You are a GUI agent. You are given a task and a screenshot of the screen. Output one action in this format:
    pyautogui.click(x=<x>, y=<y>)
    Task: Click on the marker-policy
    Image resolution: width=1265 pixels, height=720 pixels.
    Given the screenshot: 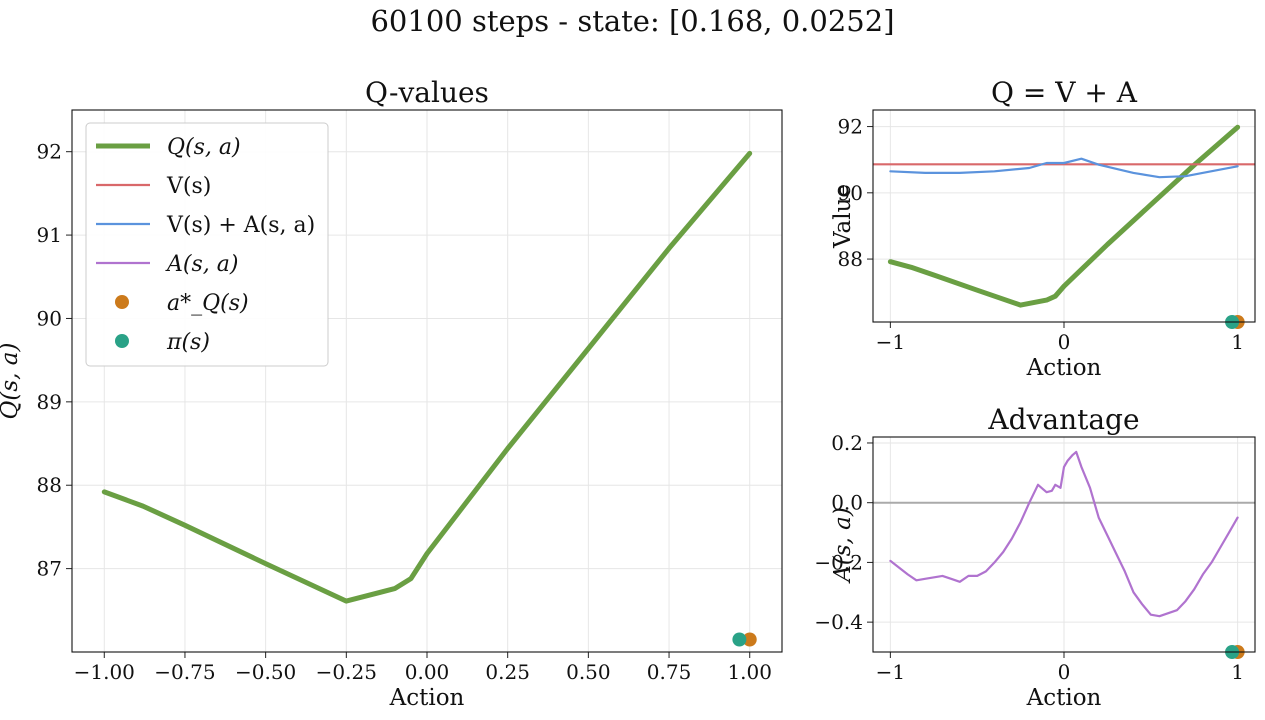 What is the action you would take?
    pyautogui.click(x=739, y=639)
    